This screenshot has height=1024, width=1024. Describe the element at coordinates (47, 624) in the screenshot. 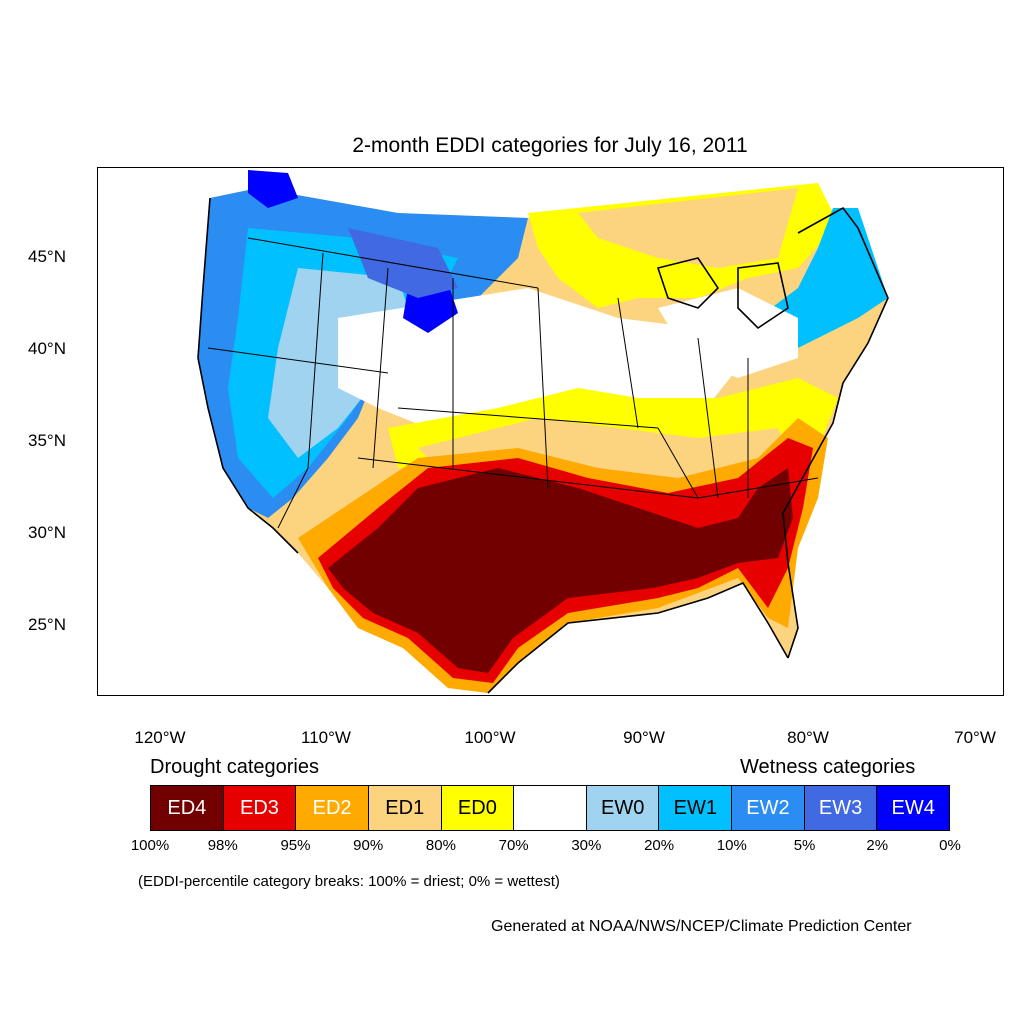

I see `lat-label-25n: 25°N` at that location.